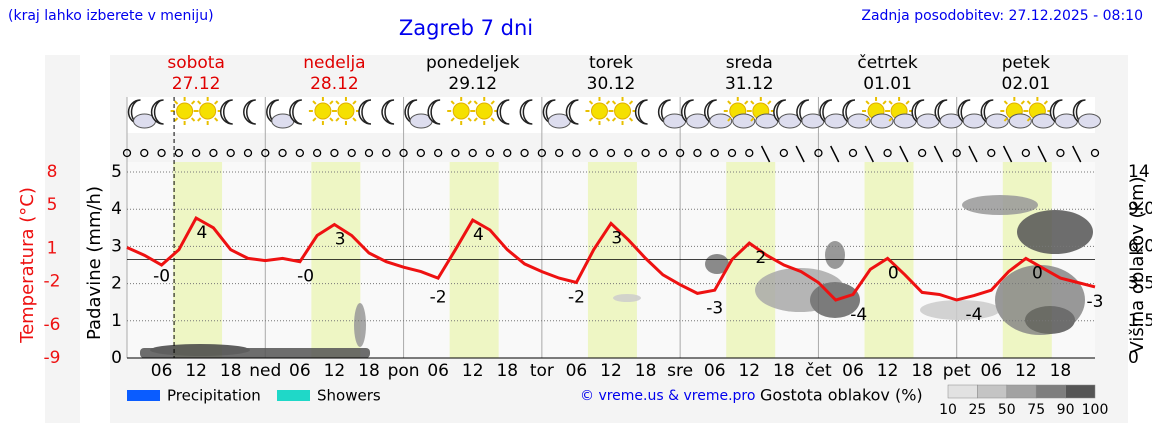 This screenshot has height=447, width=1152. I want to click on day-date: 29.12, so click(472, 84).